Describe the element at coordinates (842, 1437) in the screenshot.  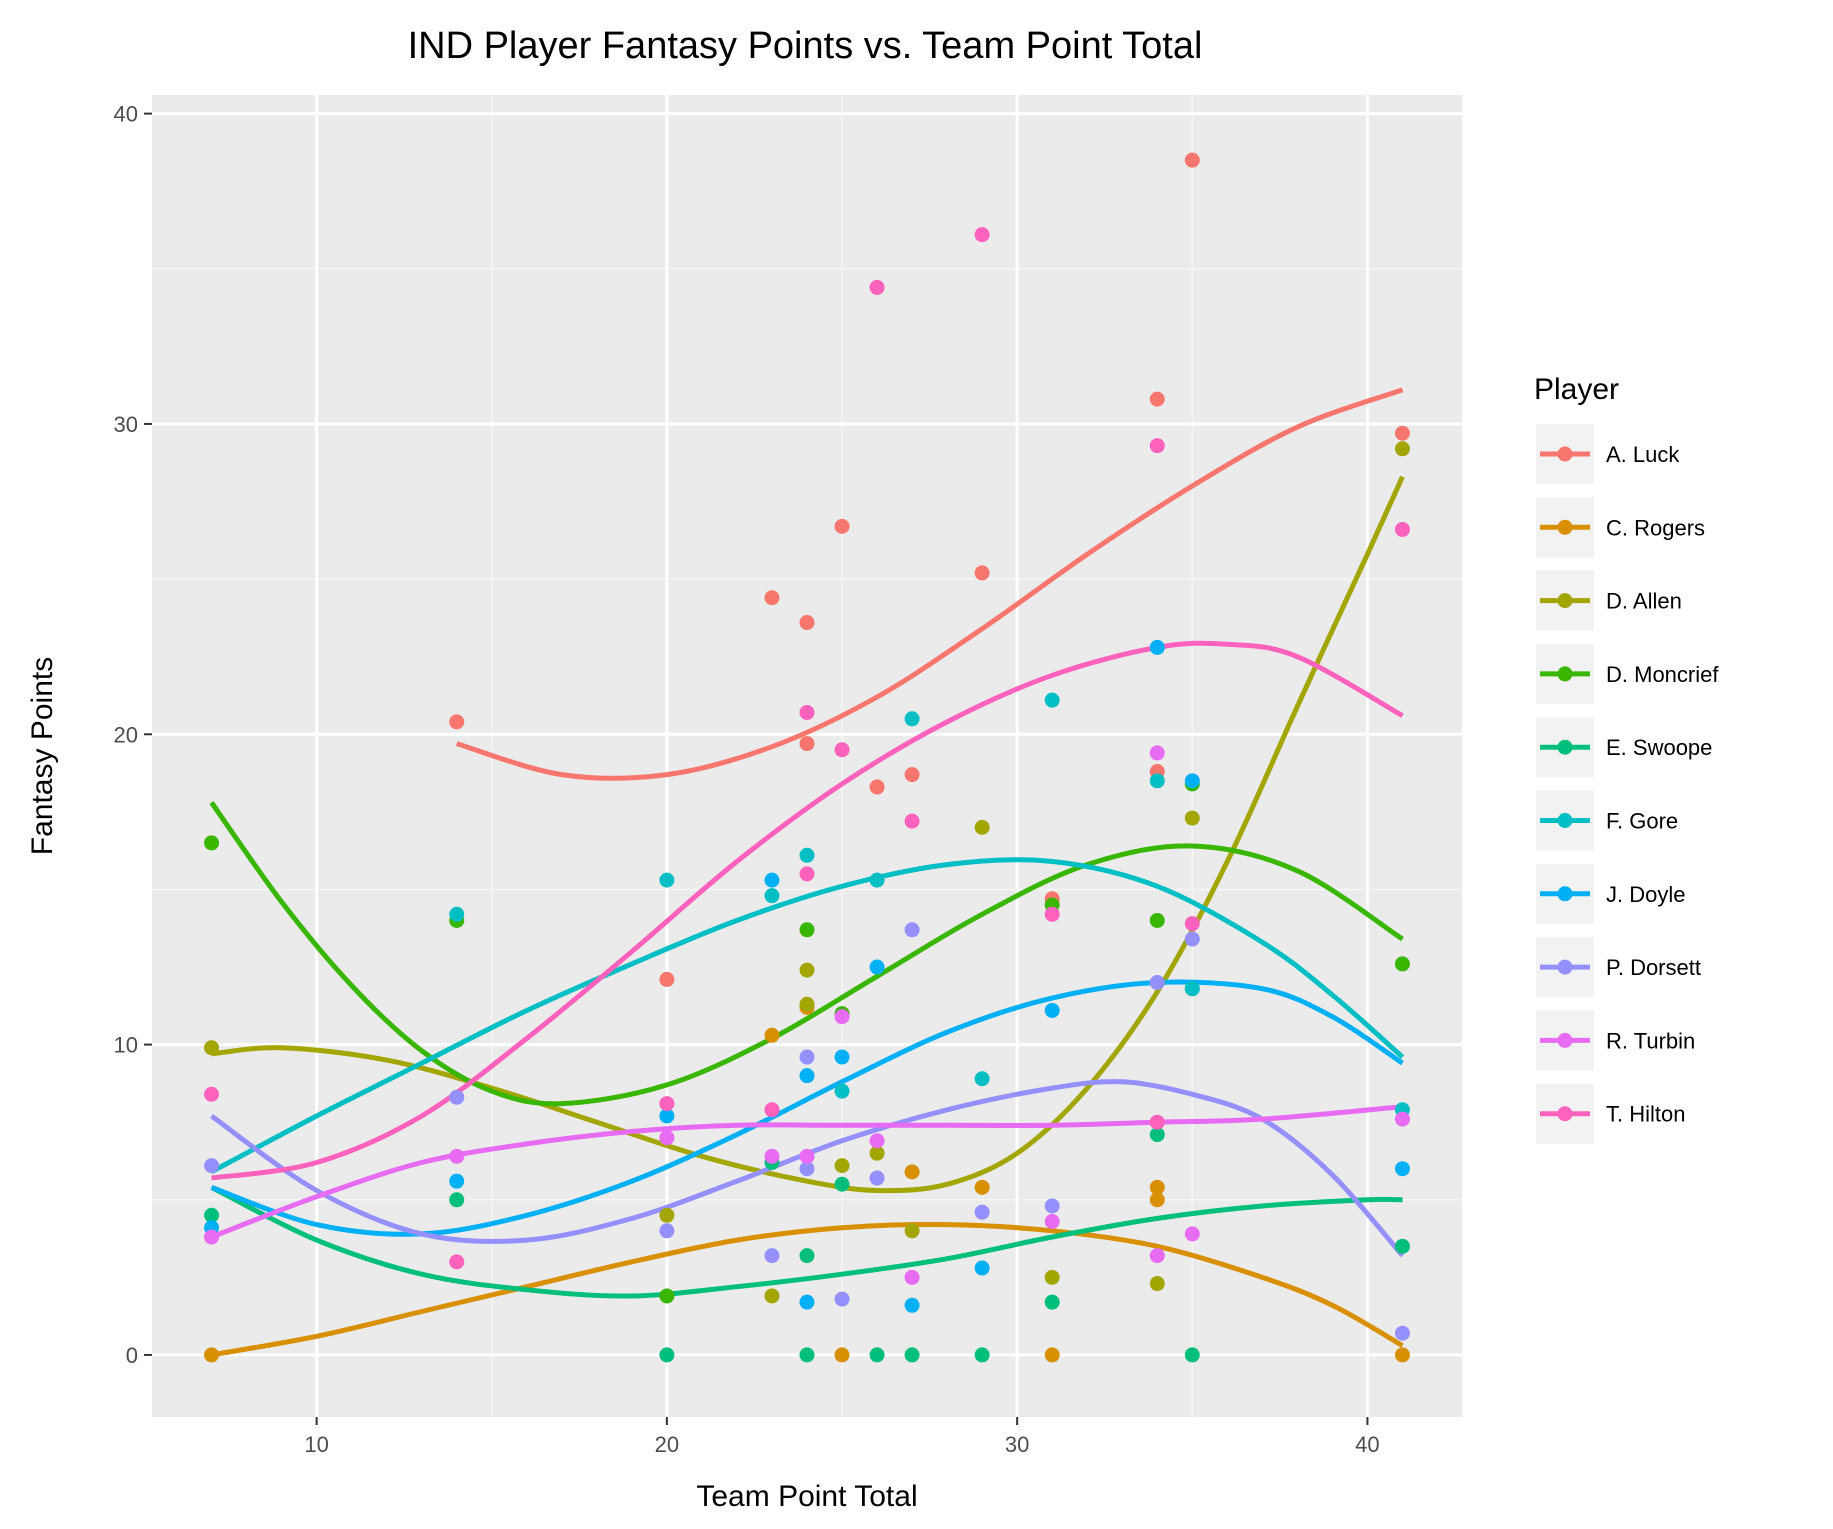
I see `x-axis: 10 20 30 40` at that location.